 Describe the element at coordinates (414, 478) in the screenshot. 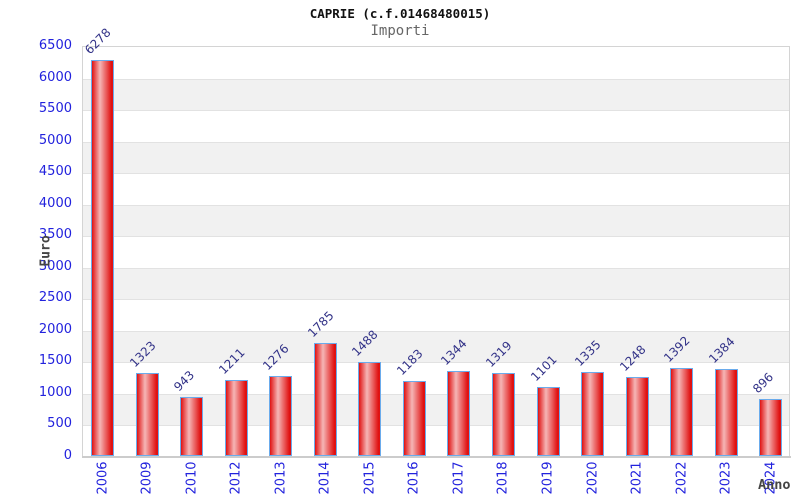

I see `x-tick-label: 2016` at that location.